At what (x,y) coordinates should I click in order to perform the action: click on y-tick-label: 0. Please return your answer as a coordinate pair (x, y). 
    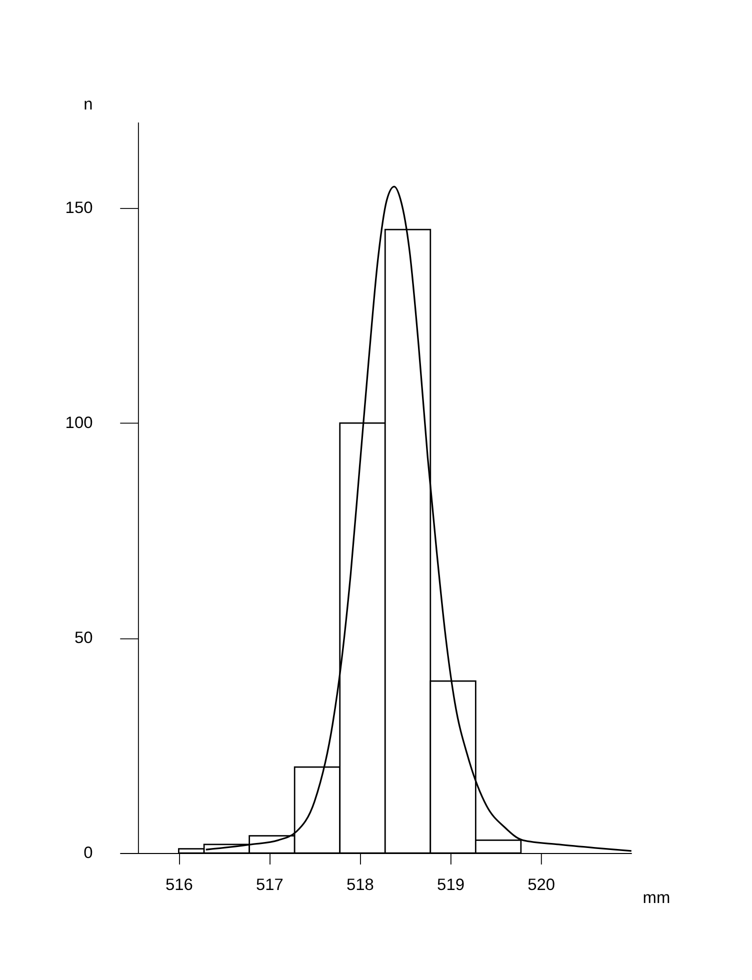
    Looking at the image, I should click on (88, 853).